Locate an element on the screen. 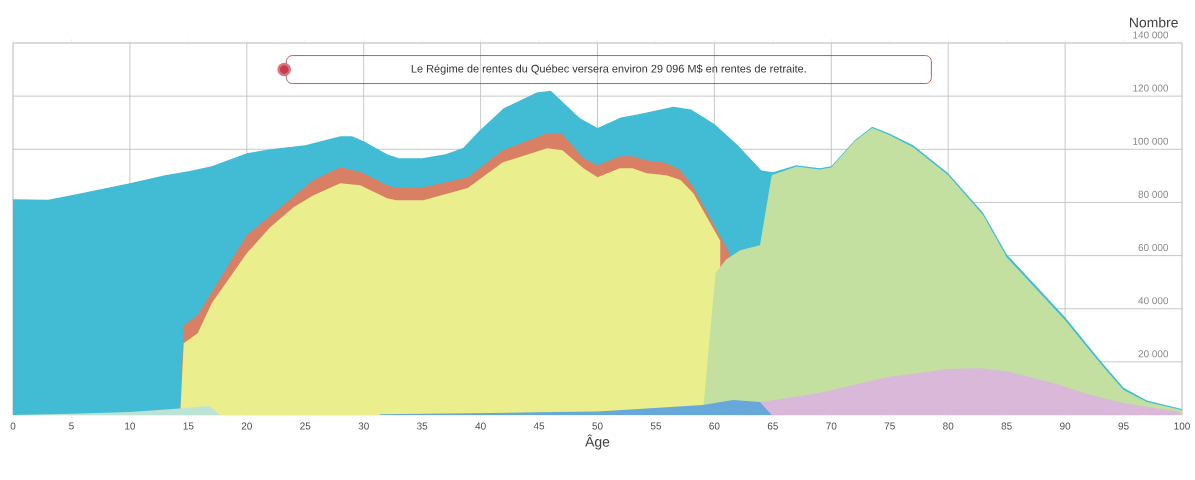 This screenshot has width=1195, height=480. y-tick-label: 40 000 is located at coordinates (1153, 301).